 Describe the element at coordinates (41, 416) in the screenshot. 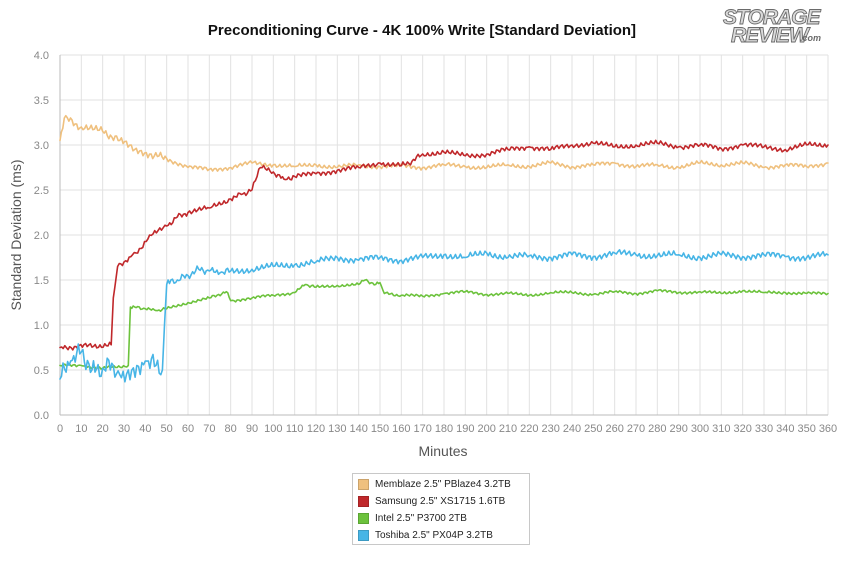

I see `y-tick-label: 0.0` at that location.